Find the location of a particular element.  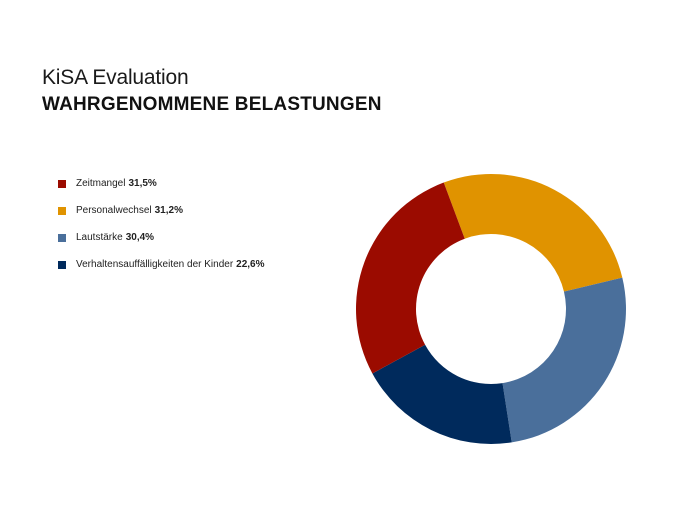

donut-slice-zeitmangel is located at coordinates (410, 278).